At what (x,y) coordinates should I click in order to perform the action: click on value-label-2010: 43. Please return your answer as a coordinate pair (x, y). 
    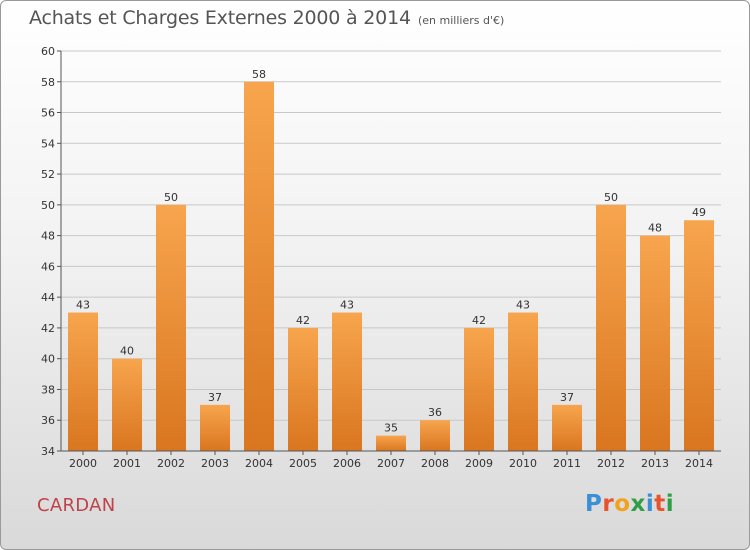
    Looking at the image, I should click on (523, 305).